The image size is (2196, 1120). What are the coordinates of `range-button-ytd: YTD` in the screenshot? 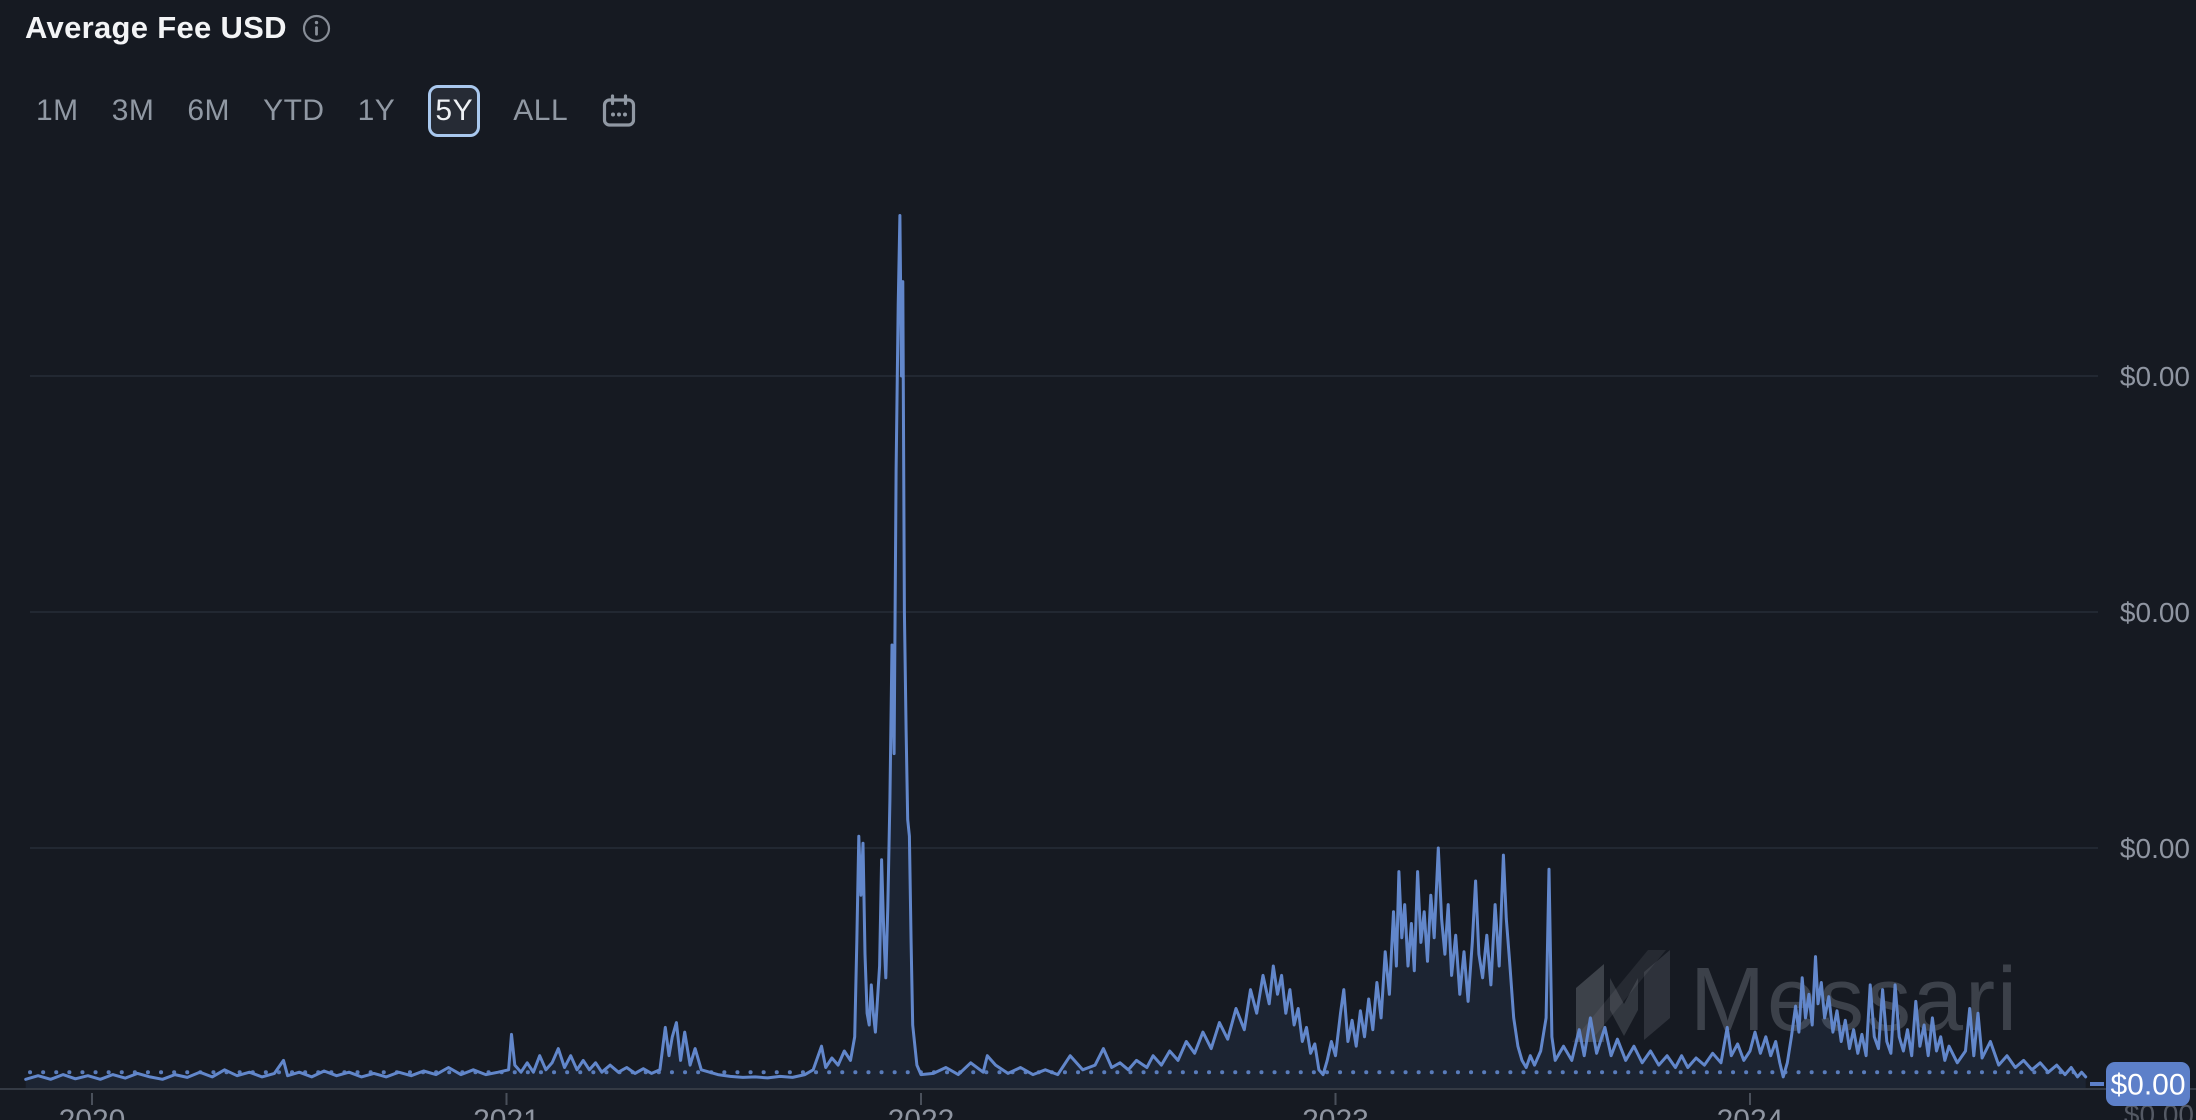 It's located at (294, 111).